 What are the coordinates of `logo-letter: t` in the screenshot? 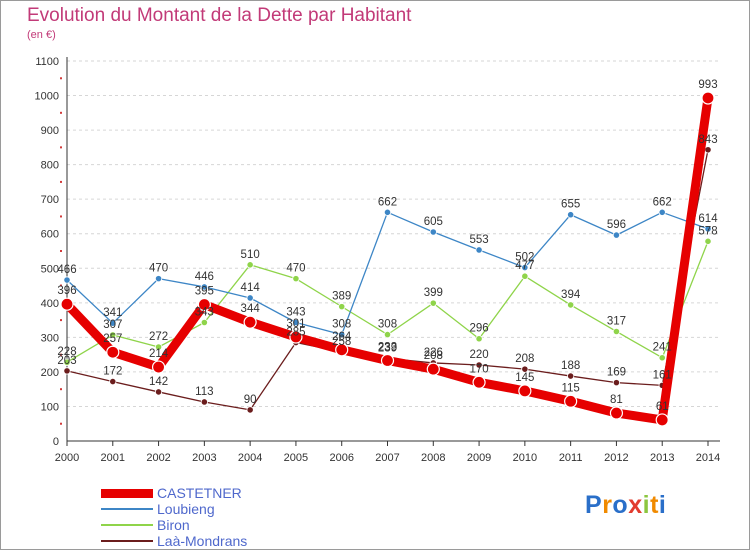 It's located at (654, 505).